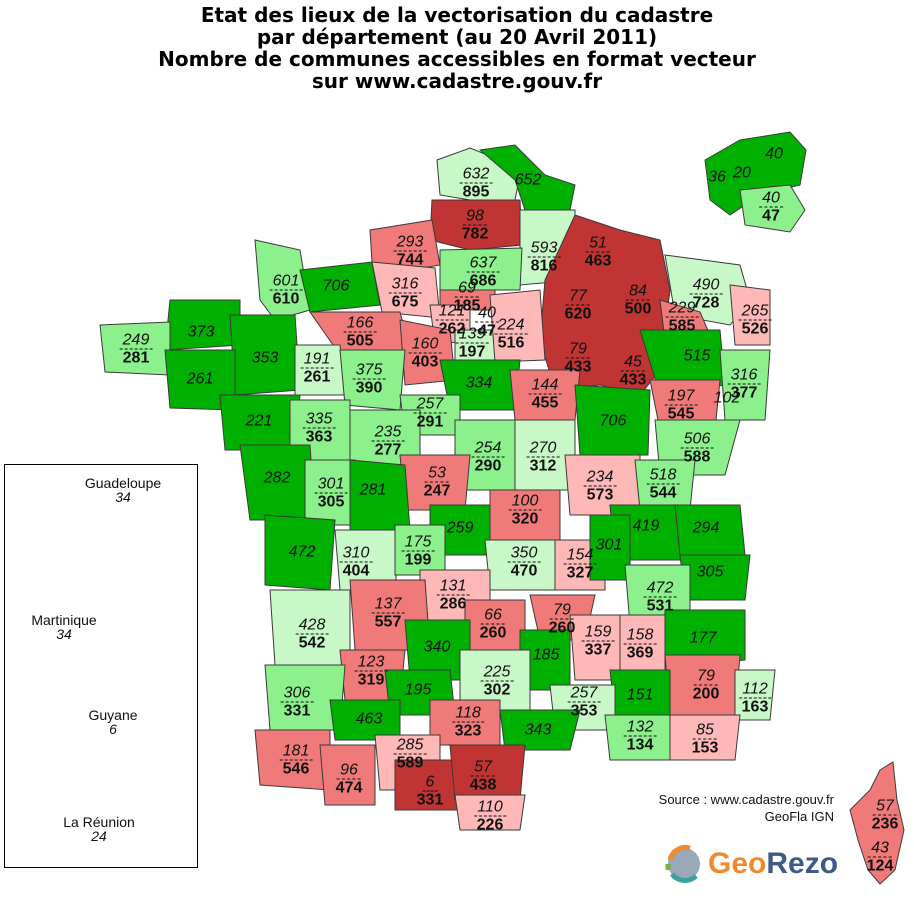  I want to click on total-communes-count: 404, so click(356, 571).